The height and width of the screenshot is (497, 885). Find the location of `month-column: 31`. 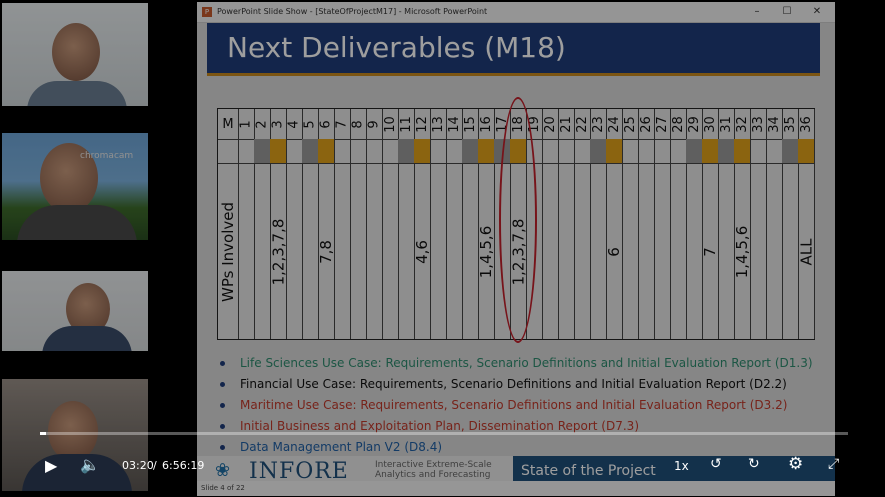

month-column: 31 is located at coordinates (726, 224).